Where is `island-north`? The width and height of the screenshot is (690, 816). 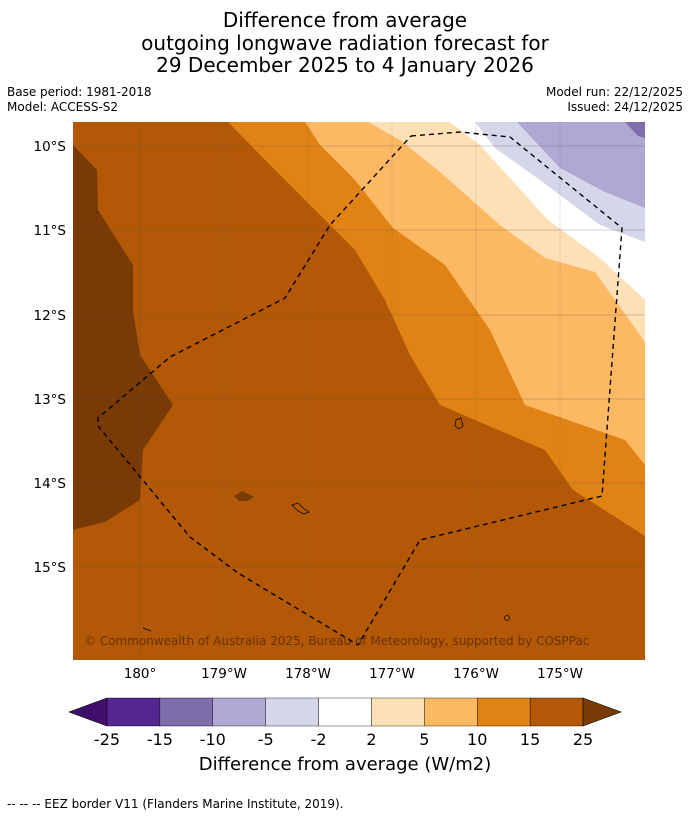 island-north is located at coordinates (459, 423).